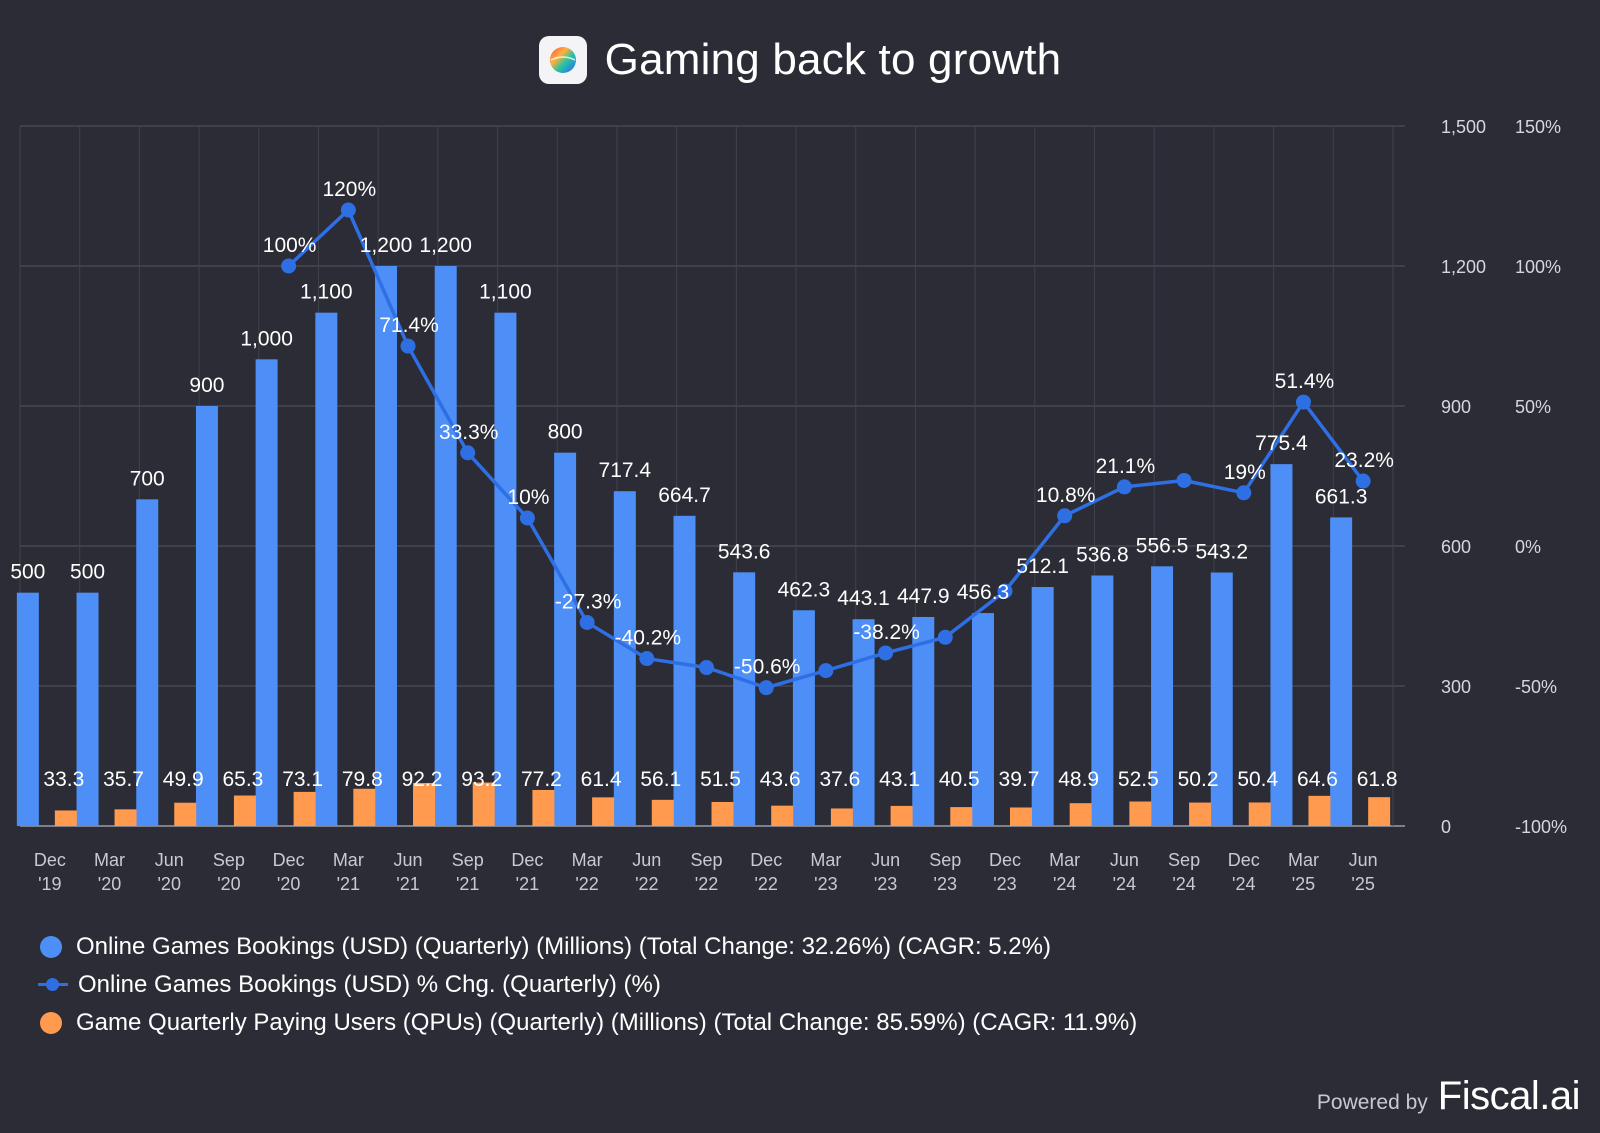  Describe the element at coordinates (1102, 554) in the screenshot. I see `bookings-data-label: 536.8` at that location.